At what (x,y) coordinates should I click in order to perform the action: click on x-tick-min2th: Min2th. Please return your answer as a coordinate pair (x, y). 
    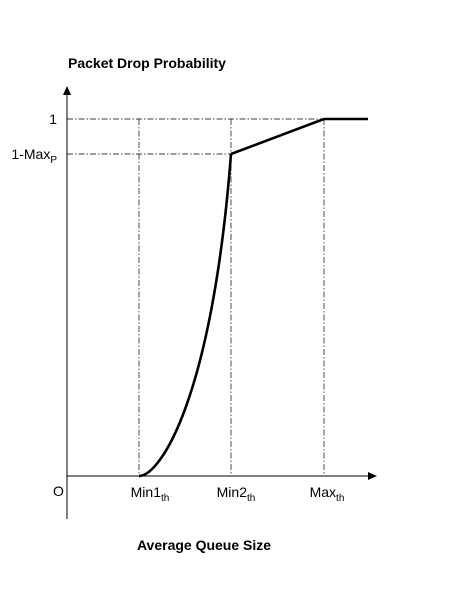
    Looking at the image, I should click on (236, 494).